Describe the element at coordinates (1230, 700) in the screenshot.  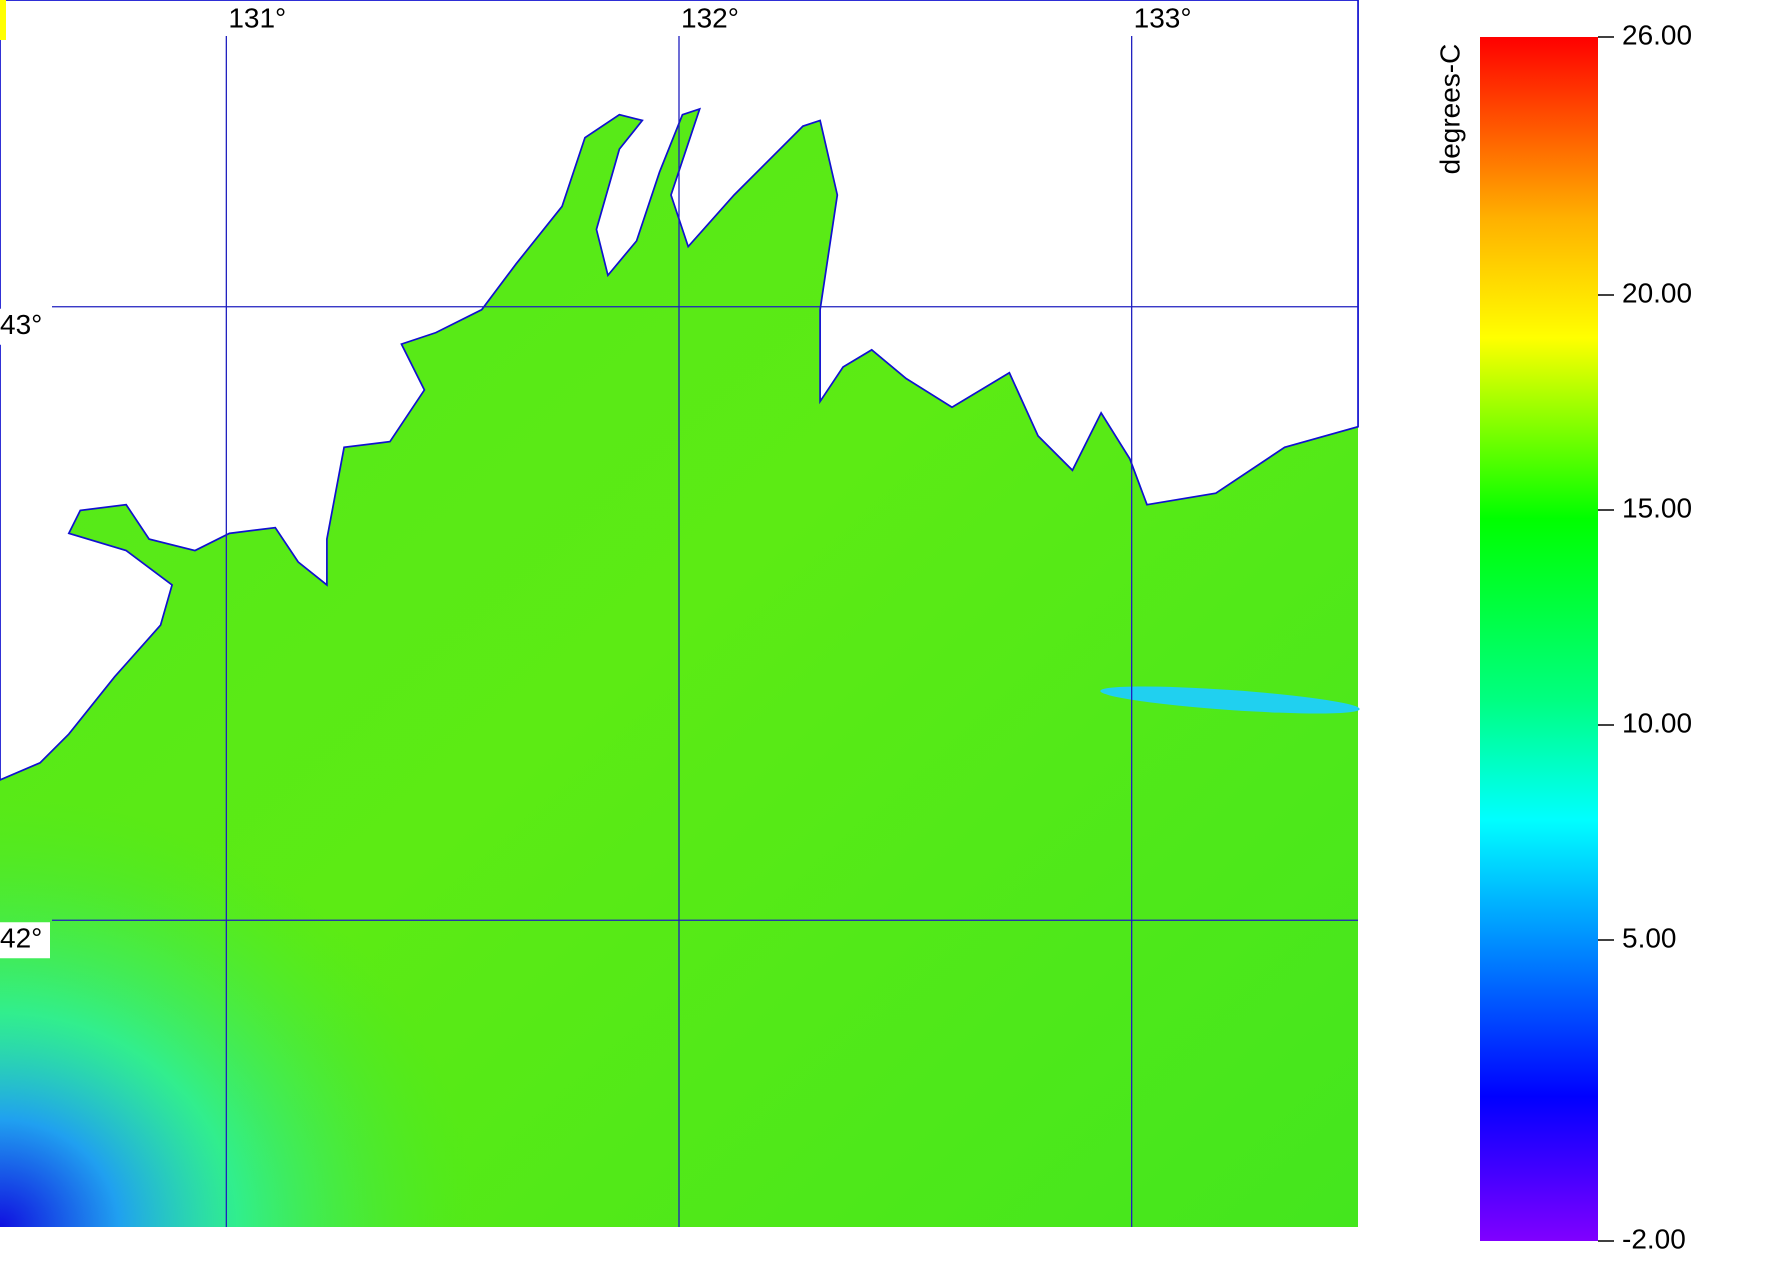
I see `cold-streak` at that location.